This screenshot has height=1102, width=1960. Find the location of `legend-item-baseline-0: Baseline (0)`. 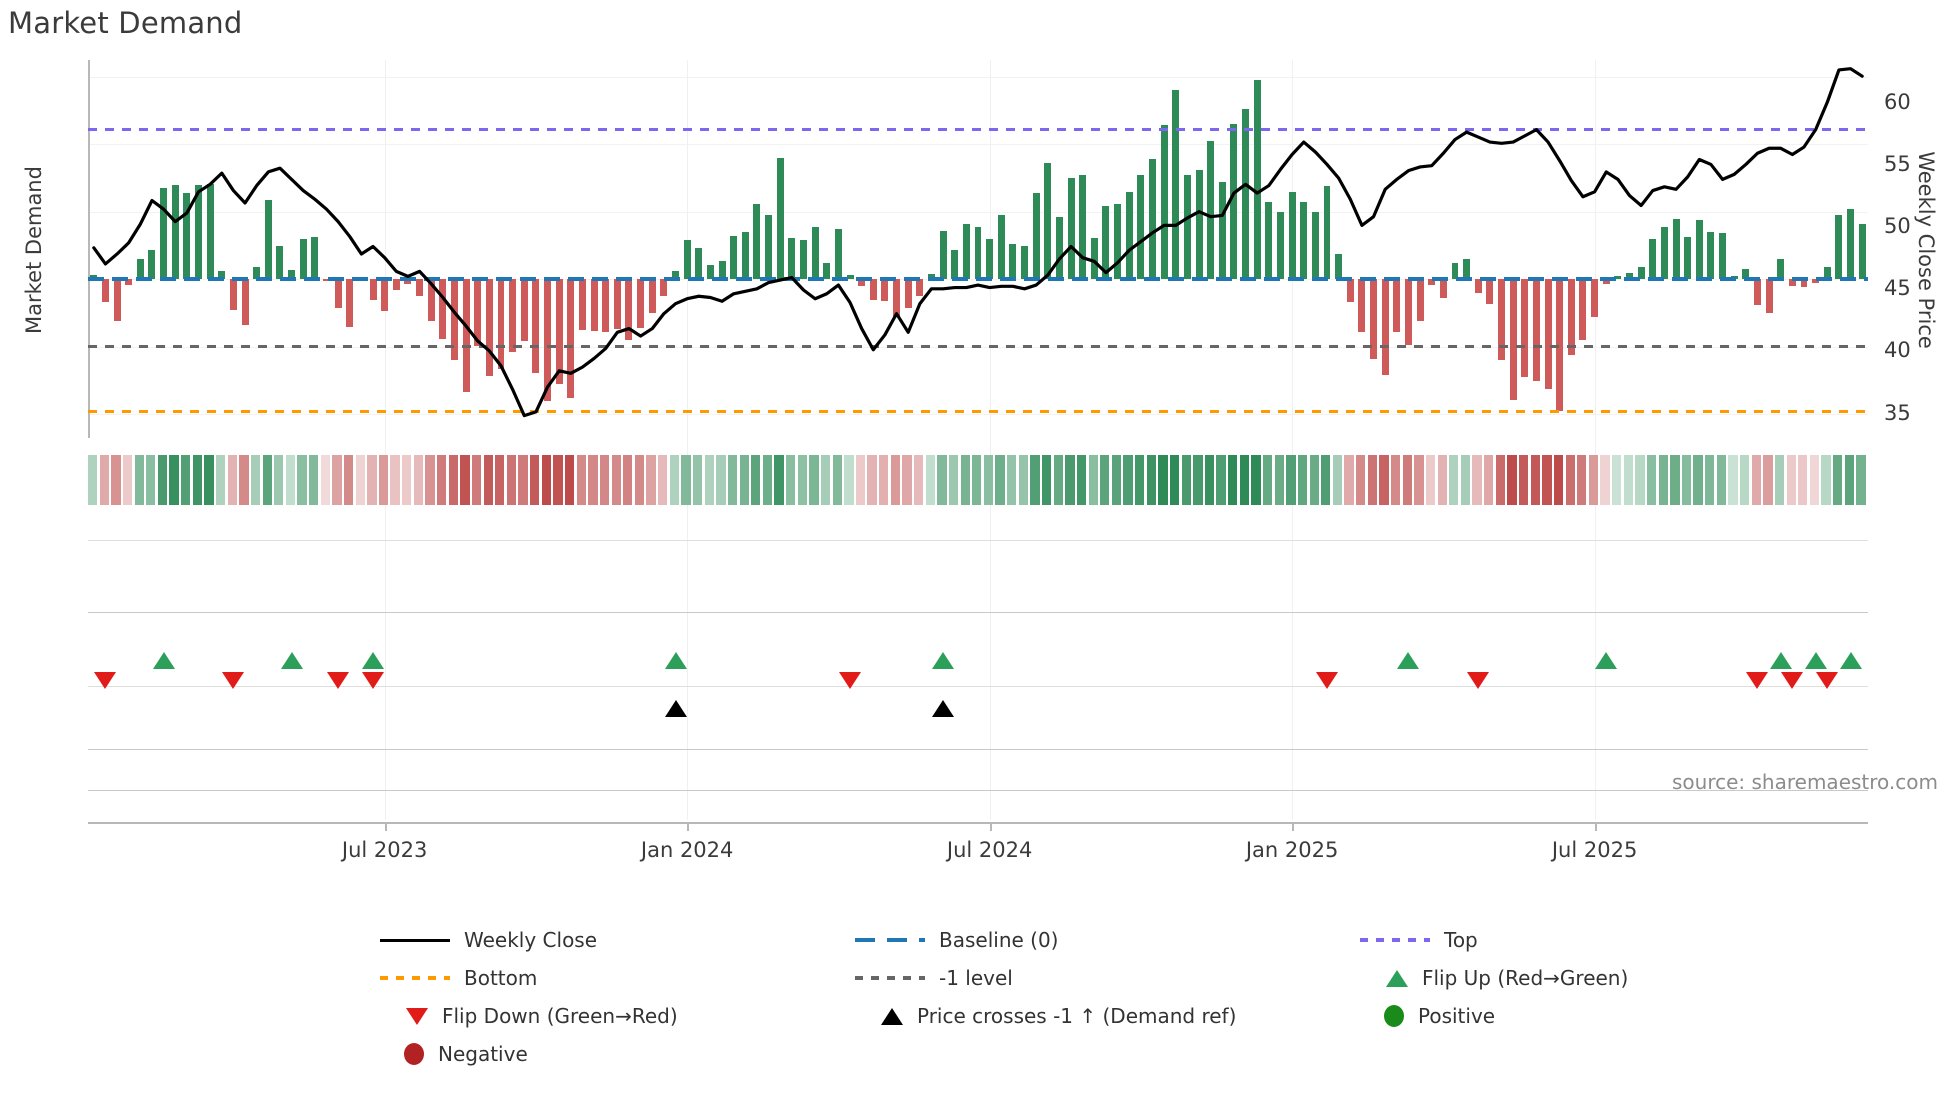

legend-item-baseline-0: Baseline (0) is located at coordinates (956, 940).